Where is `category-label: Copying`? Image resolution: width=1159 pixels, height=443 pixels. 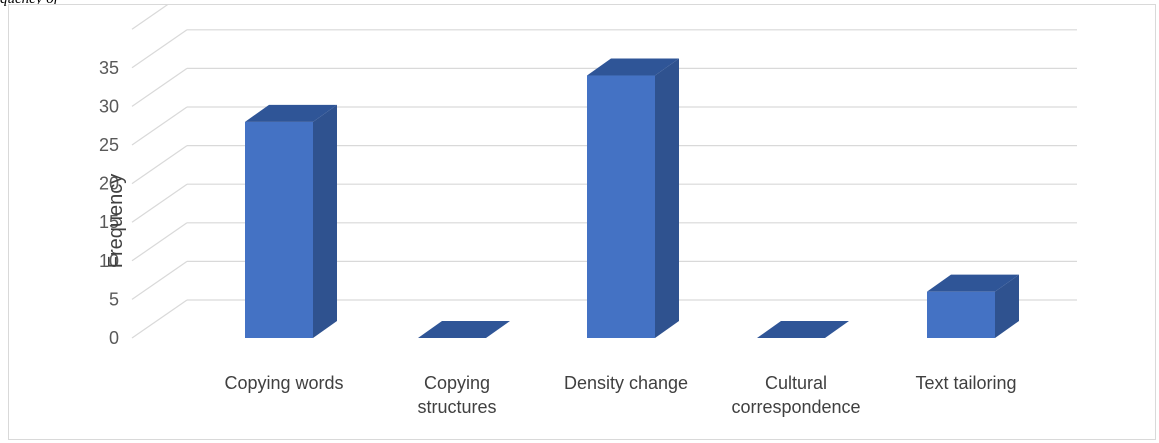
category-label: Copying is located at coordinates (457, 383).